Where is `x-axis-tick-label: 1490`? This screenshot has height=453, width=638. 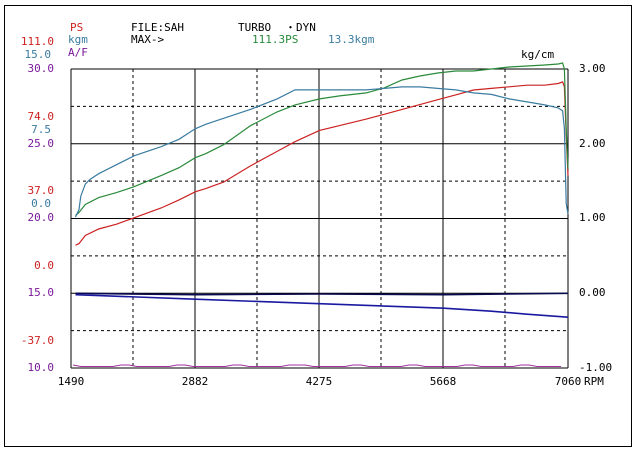 x-axis-tick-label: 1490 is located at coordinates (71, 381).